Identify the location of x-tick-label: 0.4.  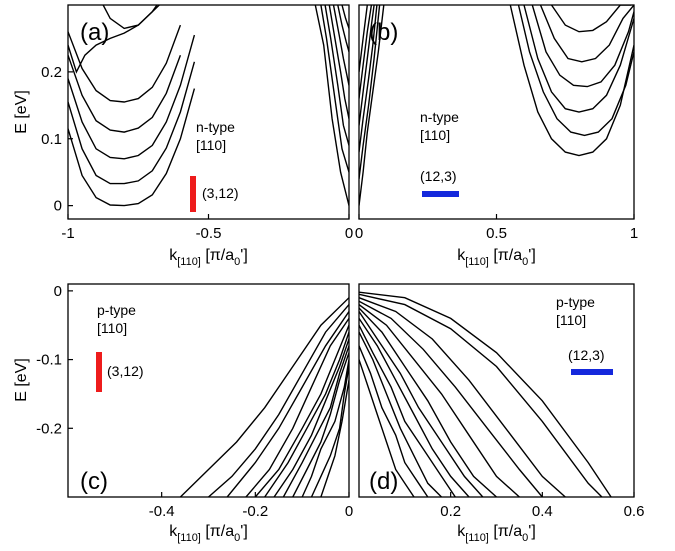
(542, 511).